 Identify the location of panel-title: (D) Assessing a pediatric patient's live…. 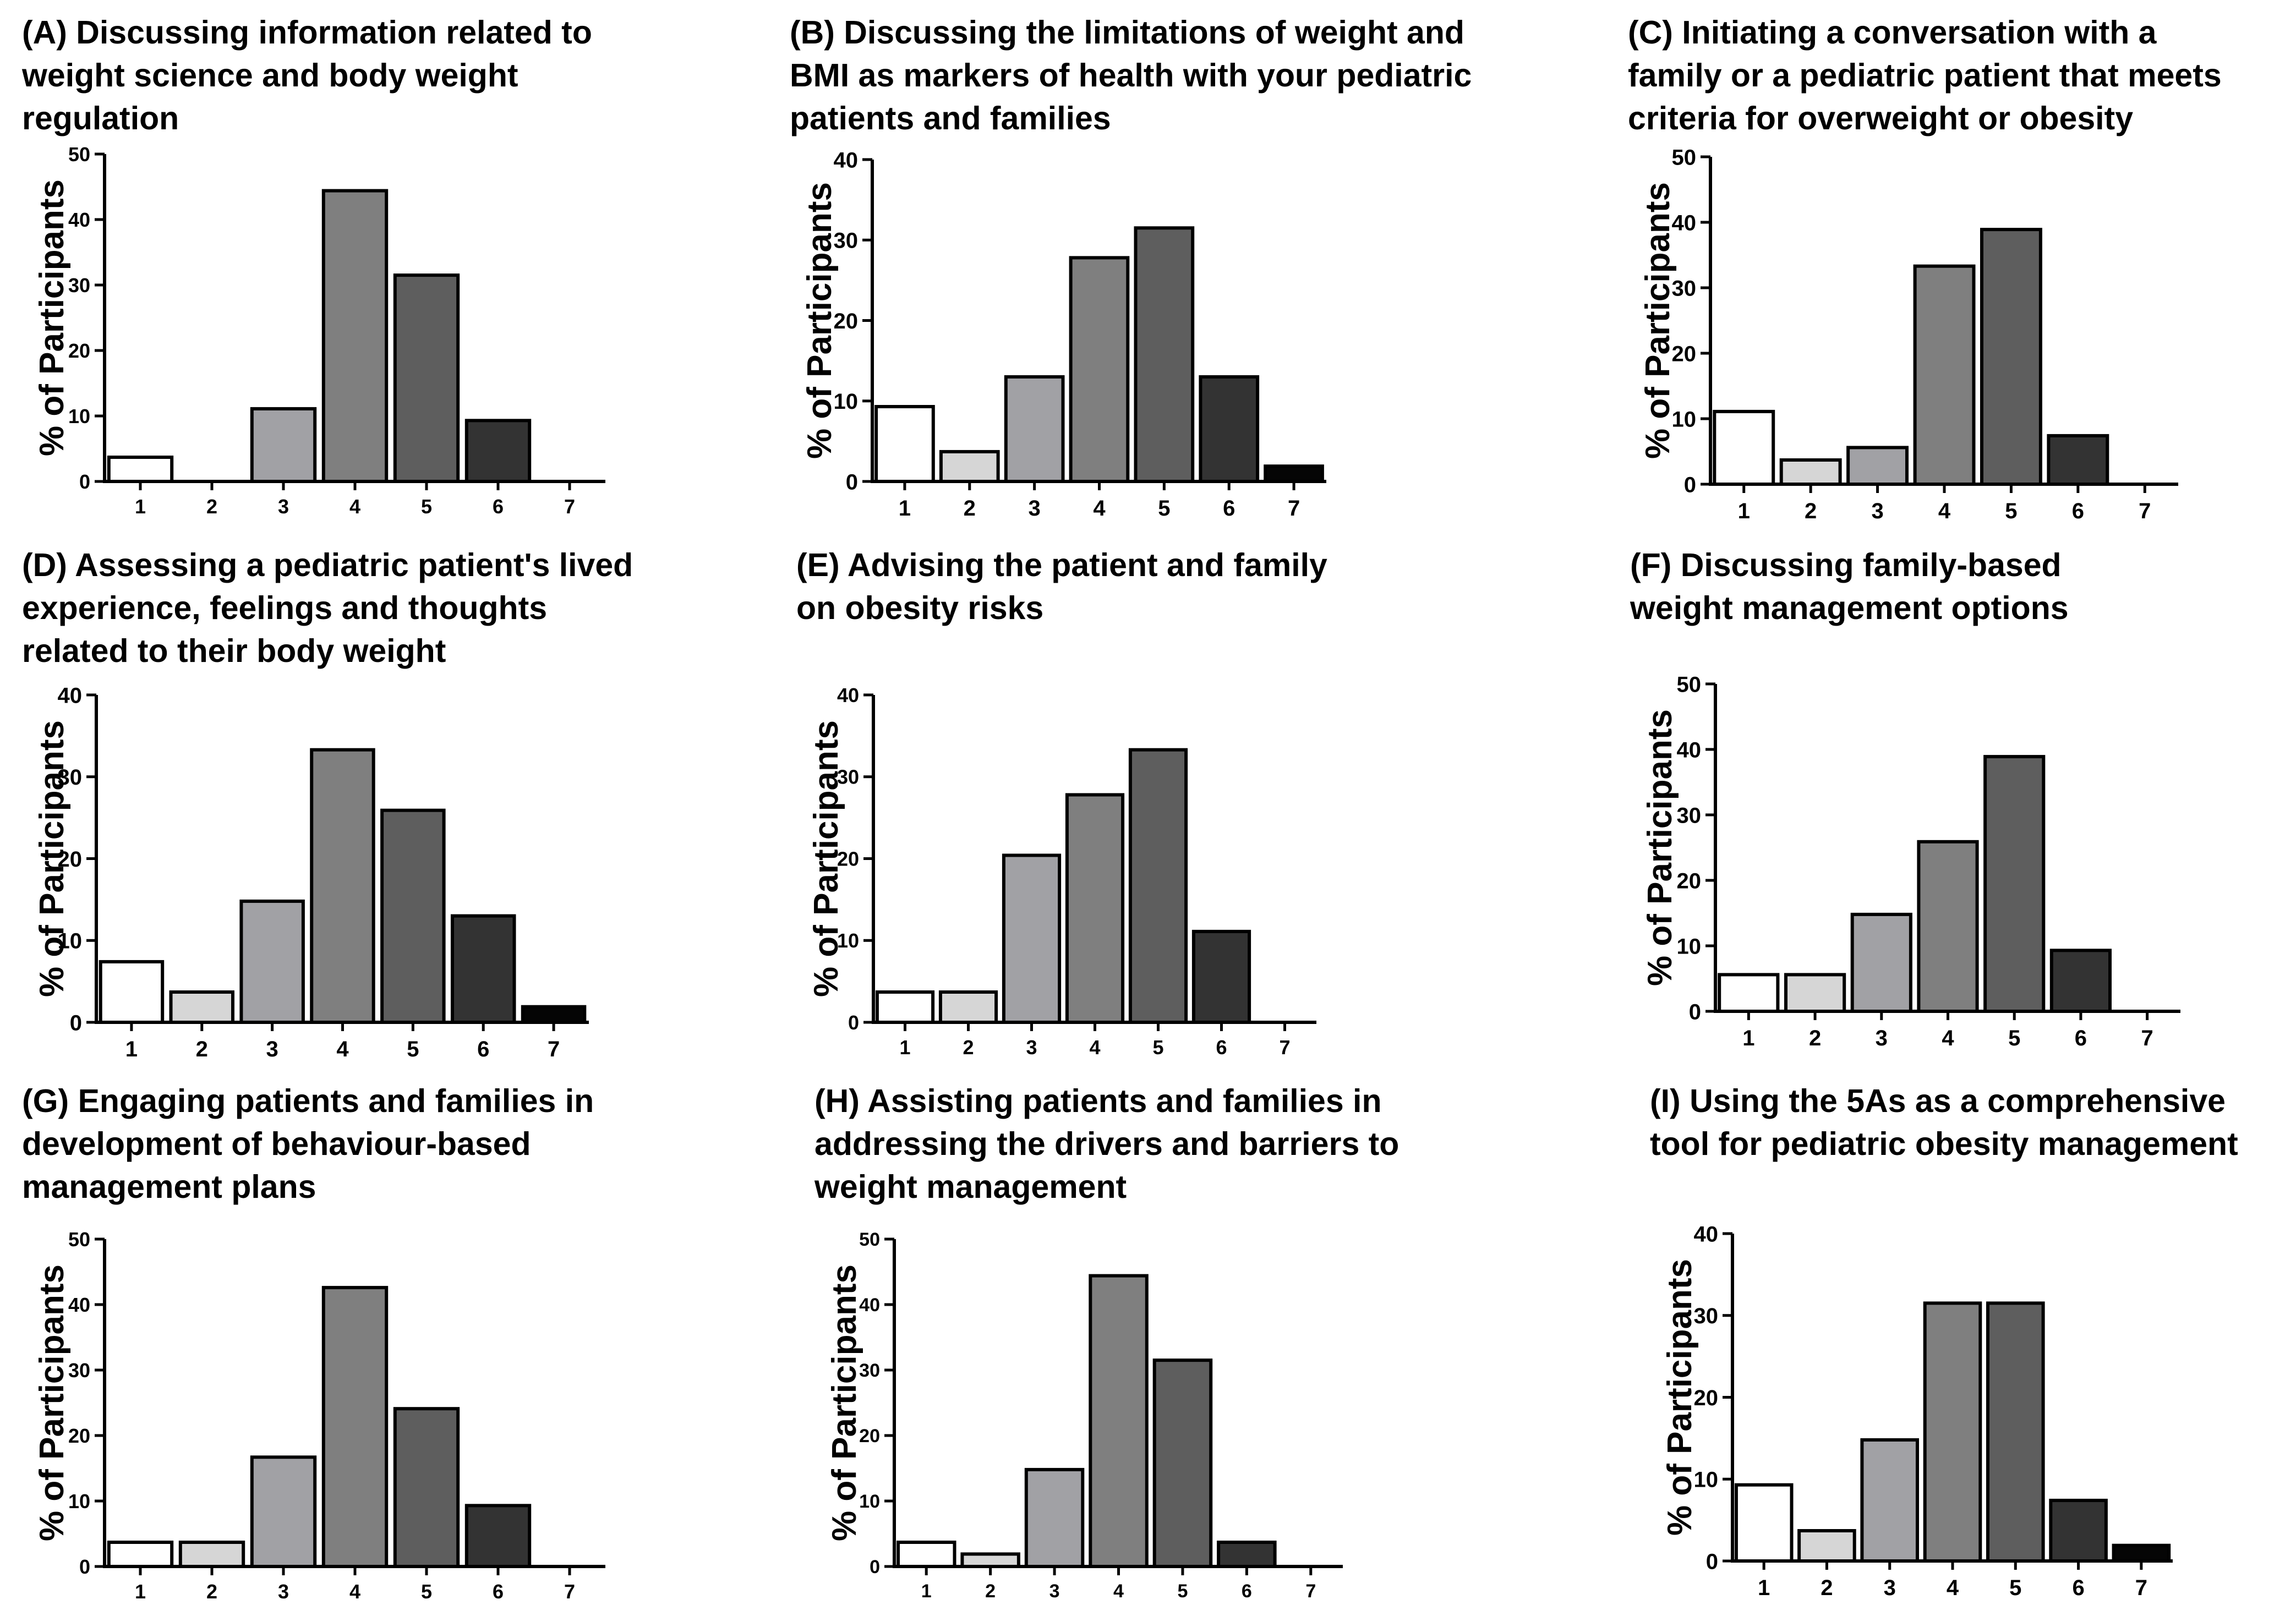
(404, 608).